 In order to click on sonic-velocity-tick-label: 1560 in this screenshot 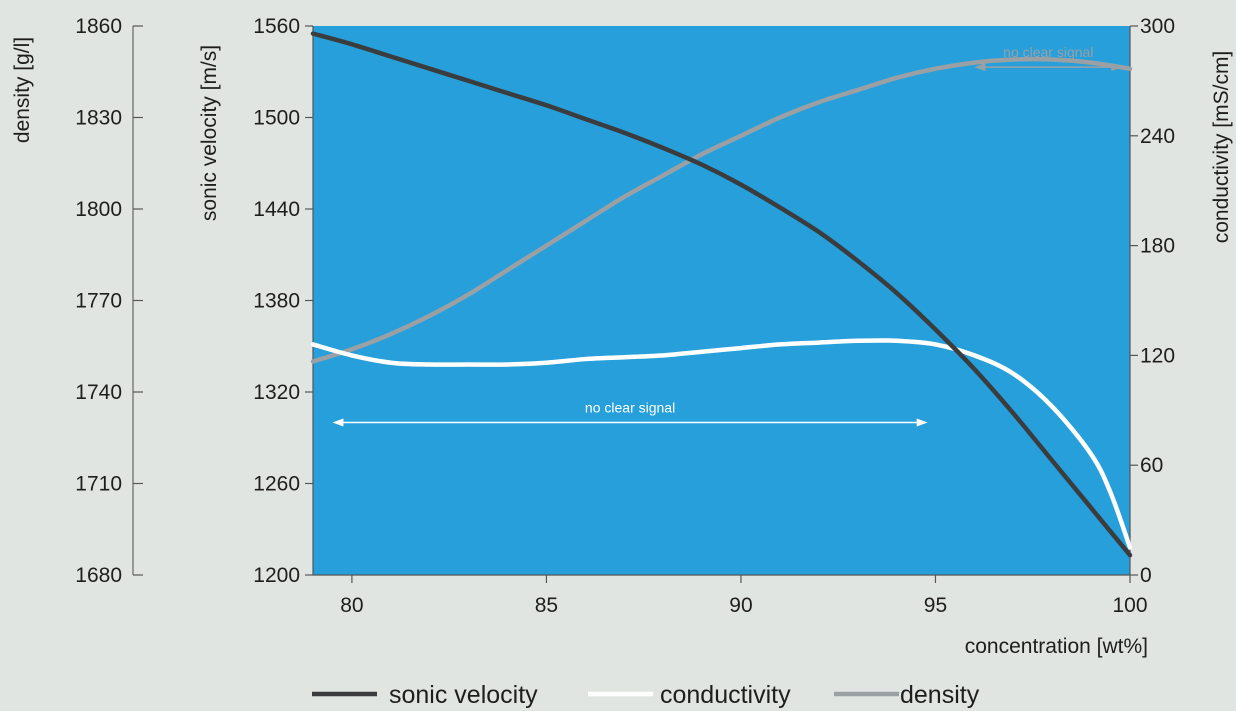, I will do `click(276, 26)`.